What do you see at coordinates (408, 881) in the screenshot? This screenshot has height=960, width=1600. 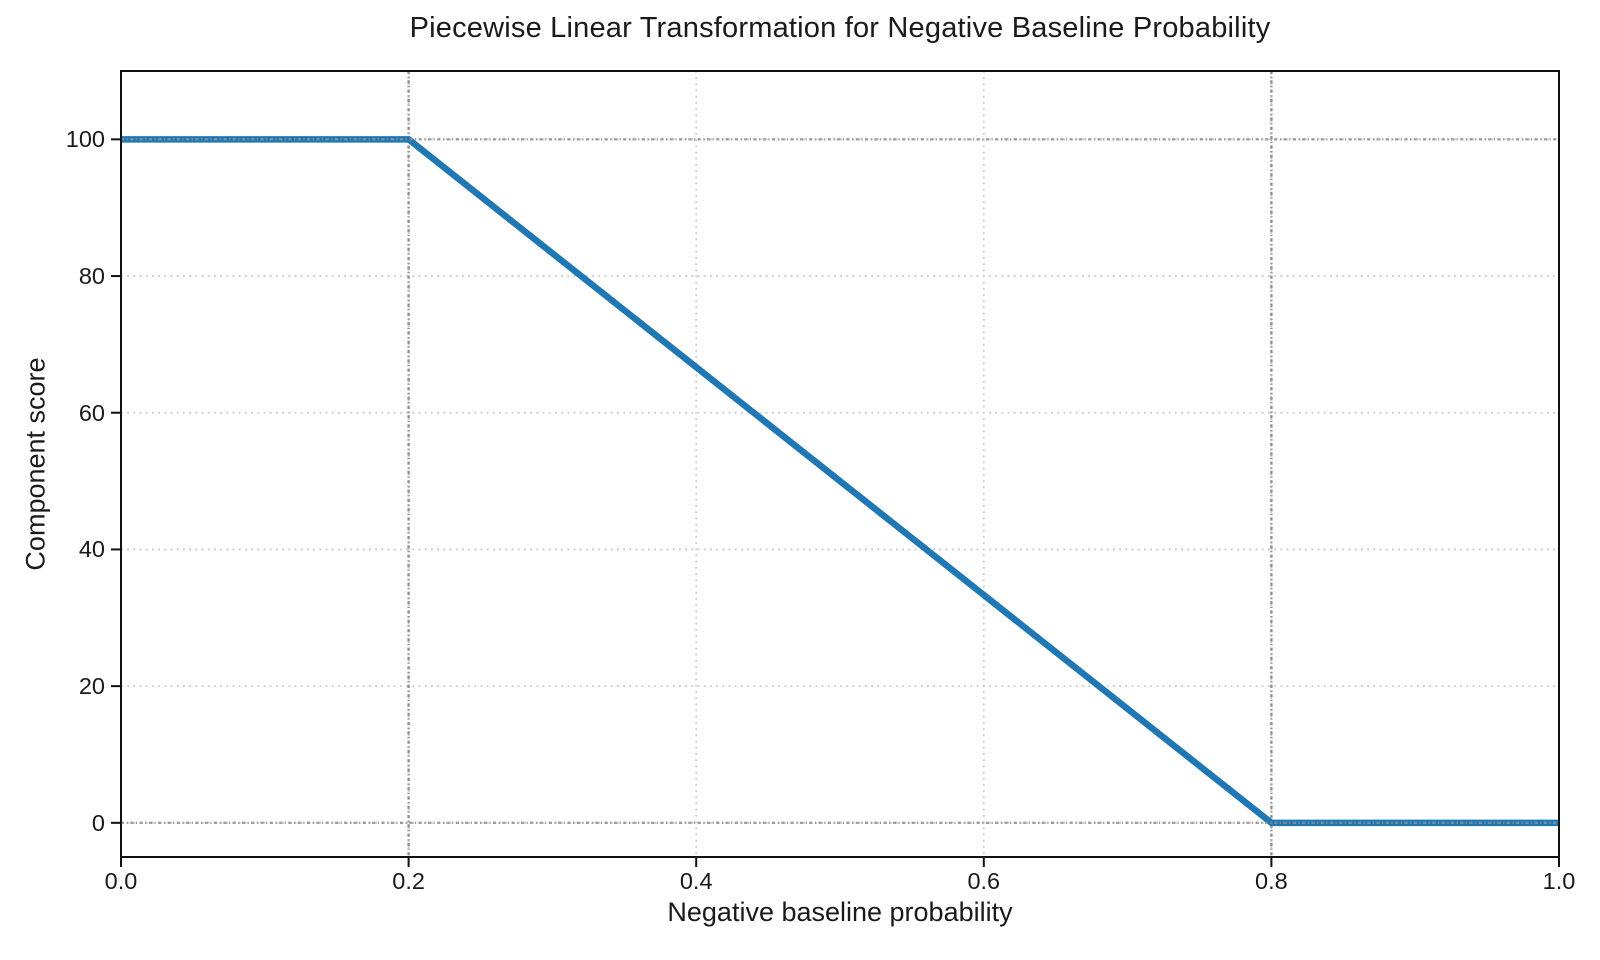 I see `x-tick-label-0.2: 0.2` at bounding box center [408, 881].